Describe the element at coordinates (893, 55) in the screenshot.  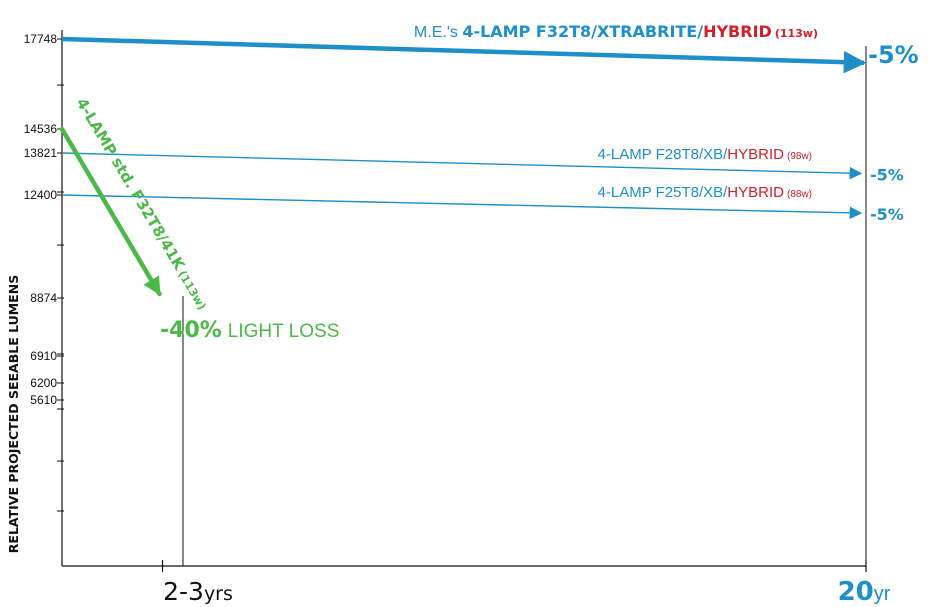
I see `end-label-me: -5%` at that location.